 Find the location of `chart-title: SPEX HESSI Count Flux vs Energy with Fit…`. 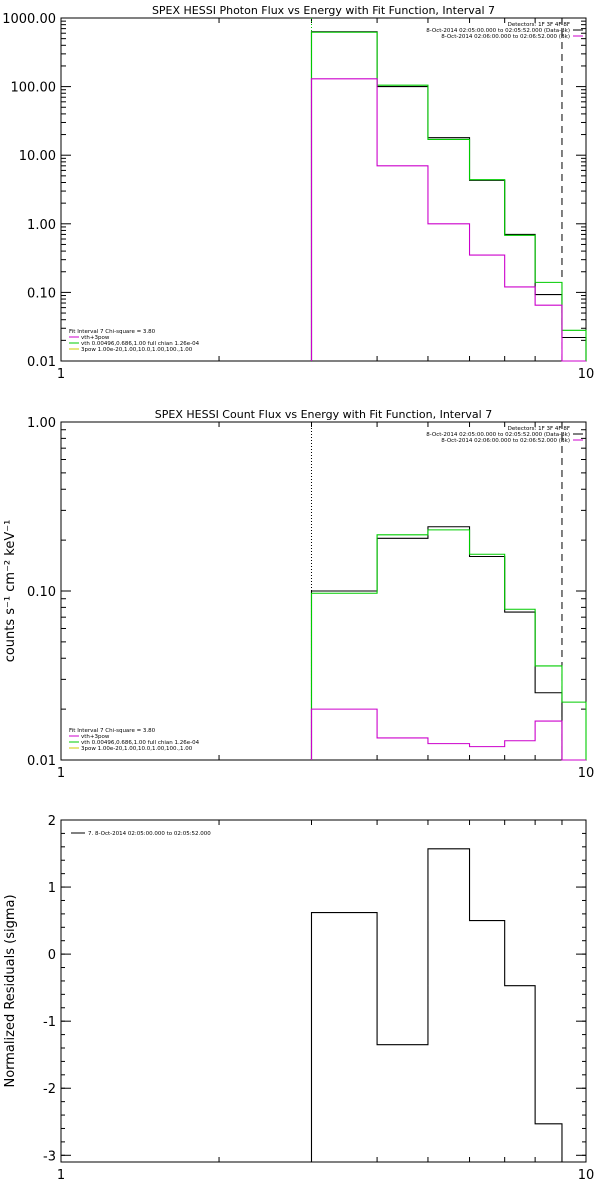

chart-title: SPEX HESSI Count Flux vs Energy with Fit… is located at coordinates (323, 414).